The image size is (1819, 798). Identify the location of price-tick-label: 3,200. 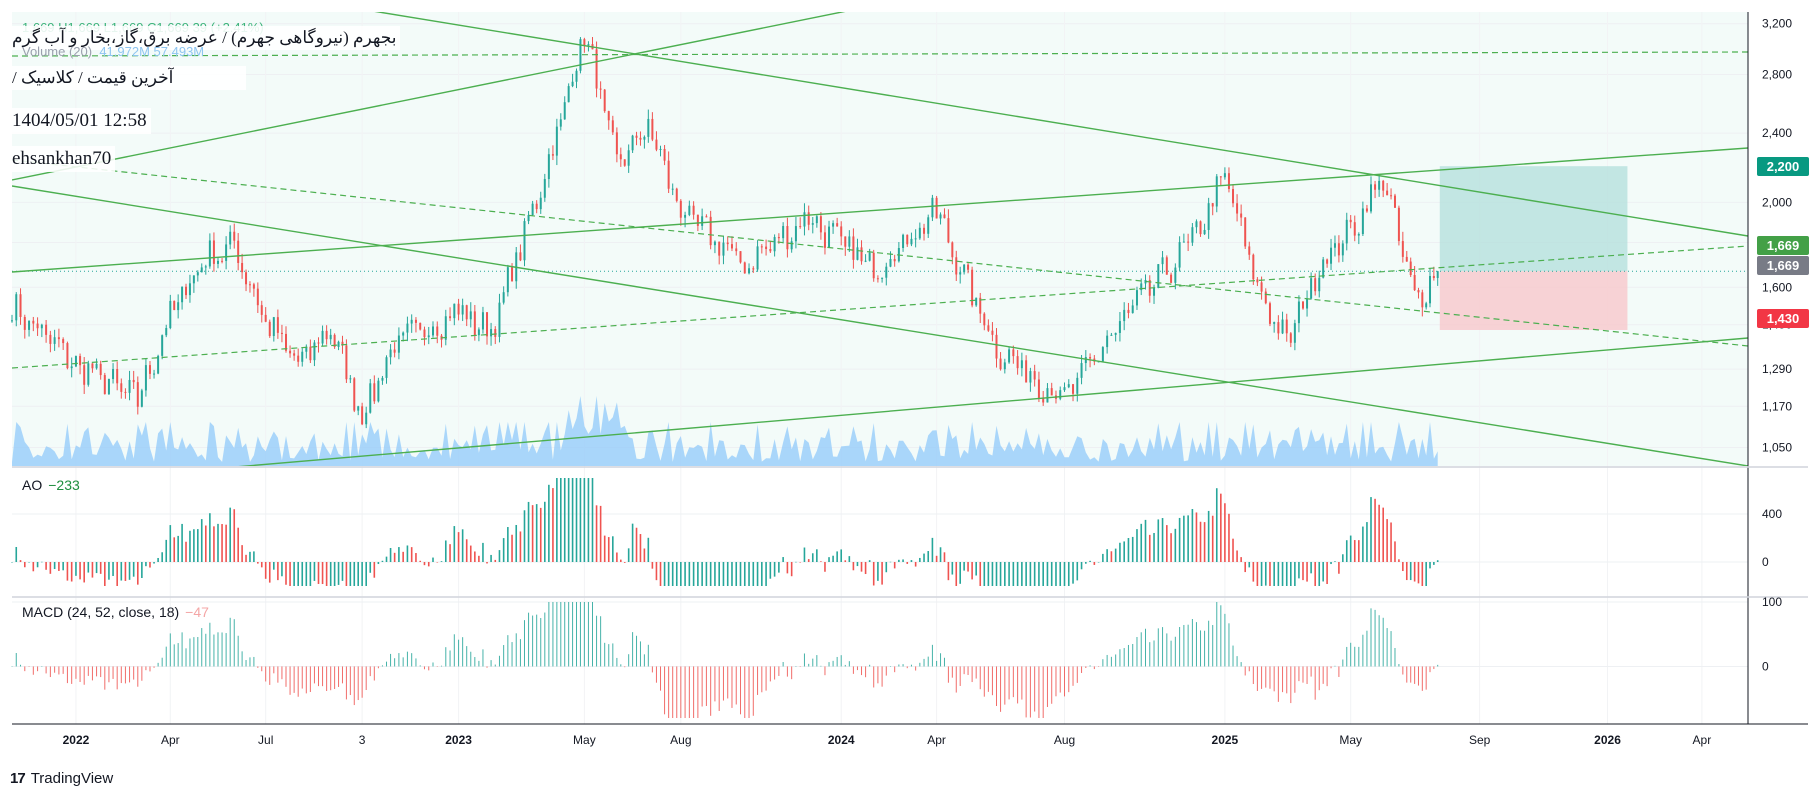
(1777, 24).